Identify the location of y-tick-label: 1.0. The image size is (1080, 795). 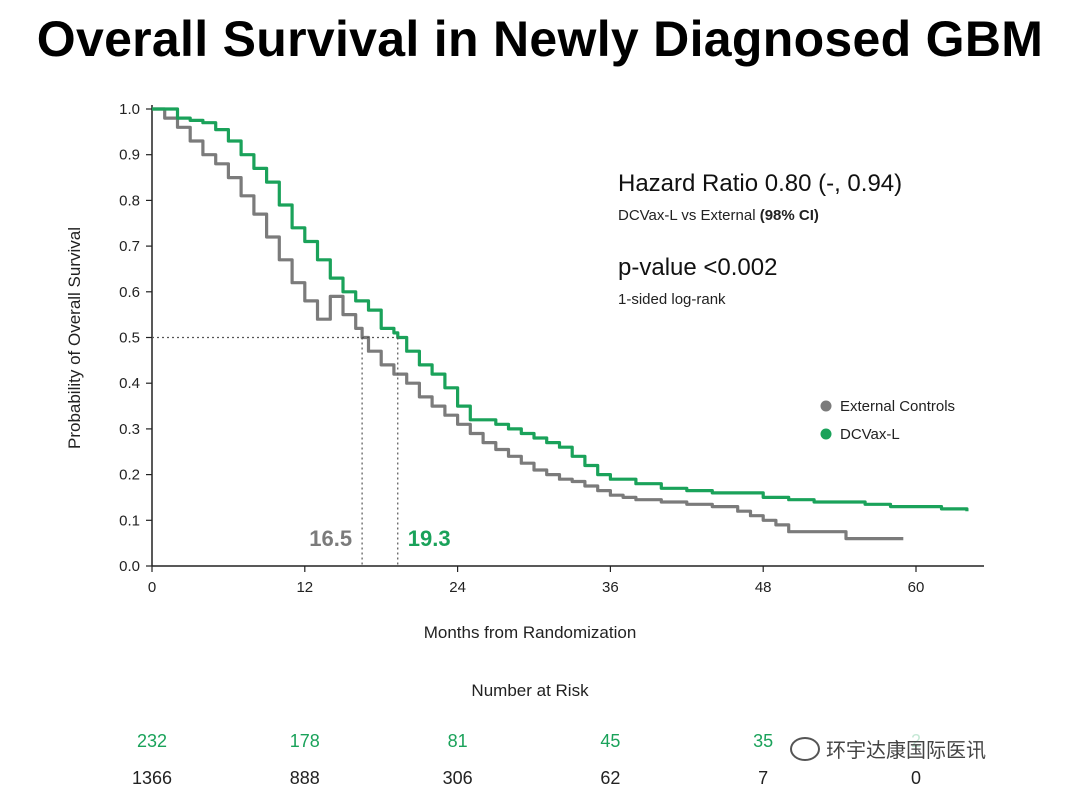
(129, 109).